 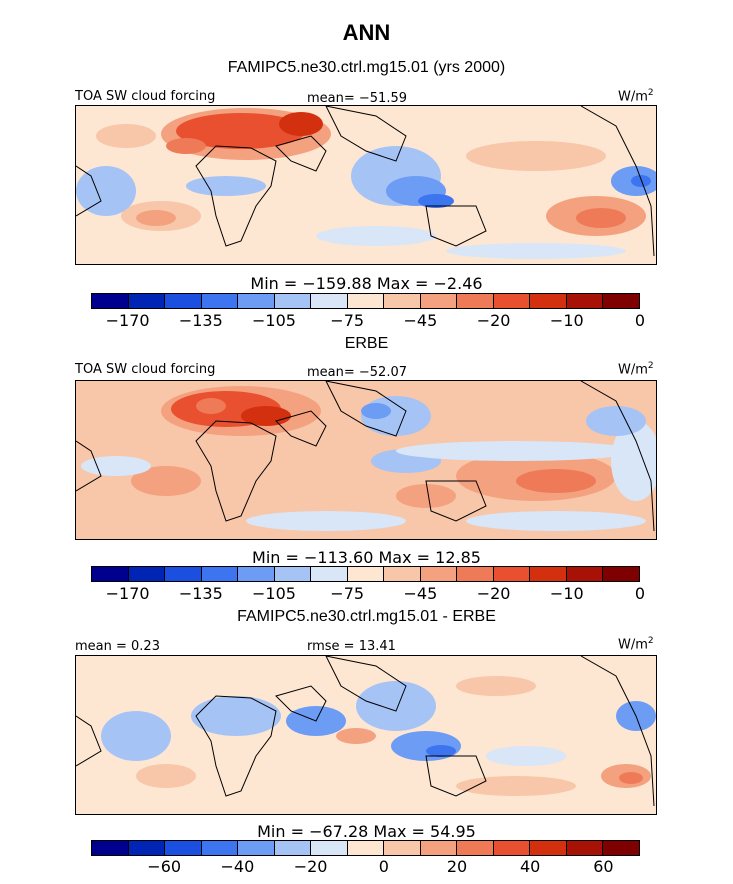 I want to click on panel-1-mean-label: mean= −51.59, so click(x=357, y=98).